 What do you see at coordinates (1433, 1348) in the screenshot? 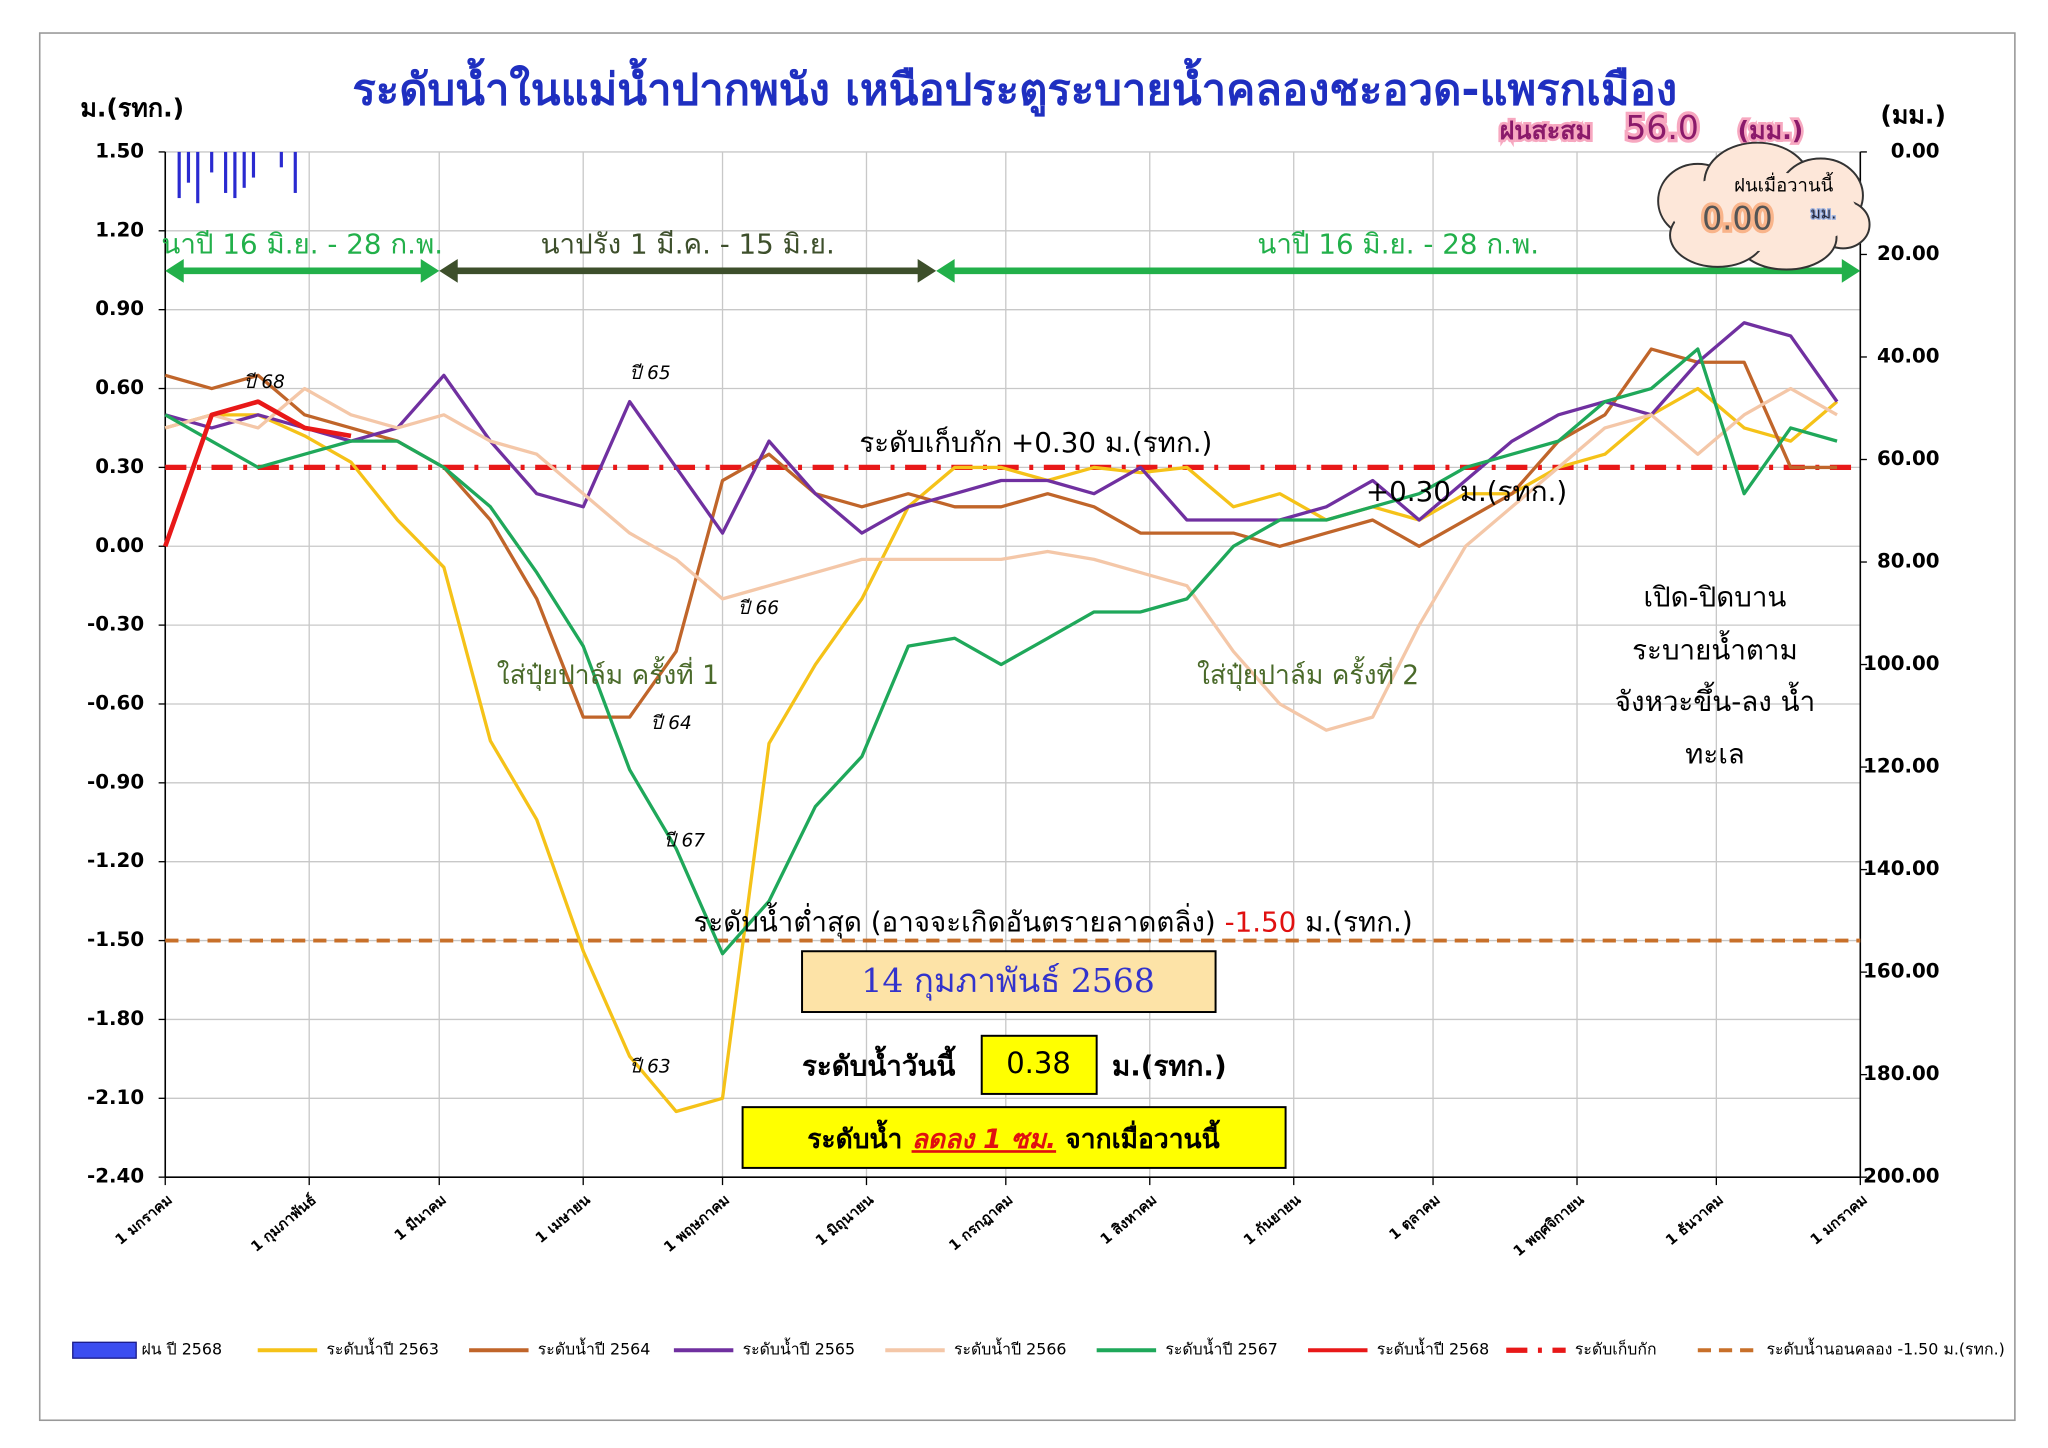
I see `legend-label: ระดับน้ำปี 2568` at bounding box center [1433, 1348].